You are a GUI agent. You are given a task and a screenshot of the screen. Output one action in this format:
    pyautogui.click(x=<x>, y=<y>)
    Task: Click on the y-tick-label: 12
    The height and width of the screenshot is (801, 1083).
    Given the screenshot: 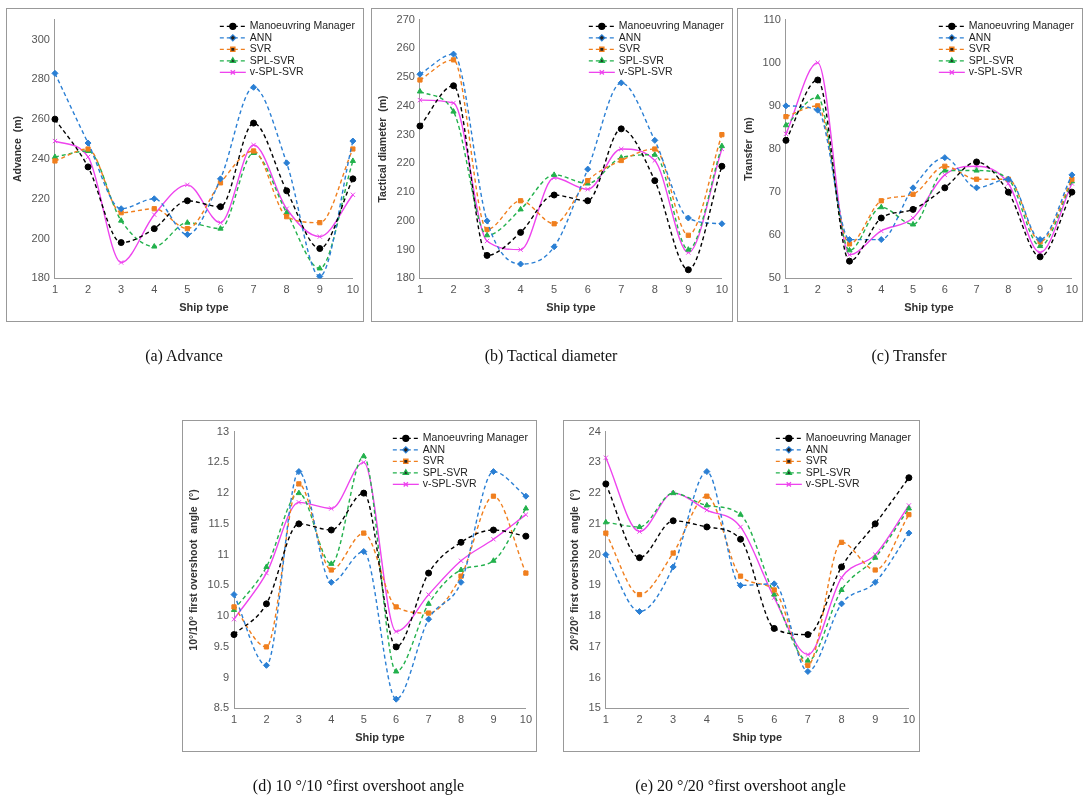 What is the action you would take?
    pyautogui.click(x=223, y=492)
    